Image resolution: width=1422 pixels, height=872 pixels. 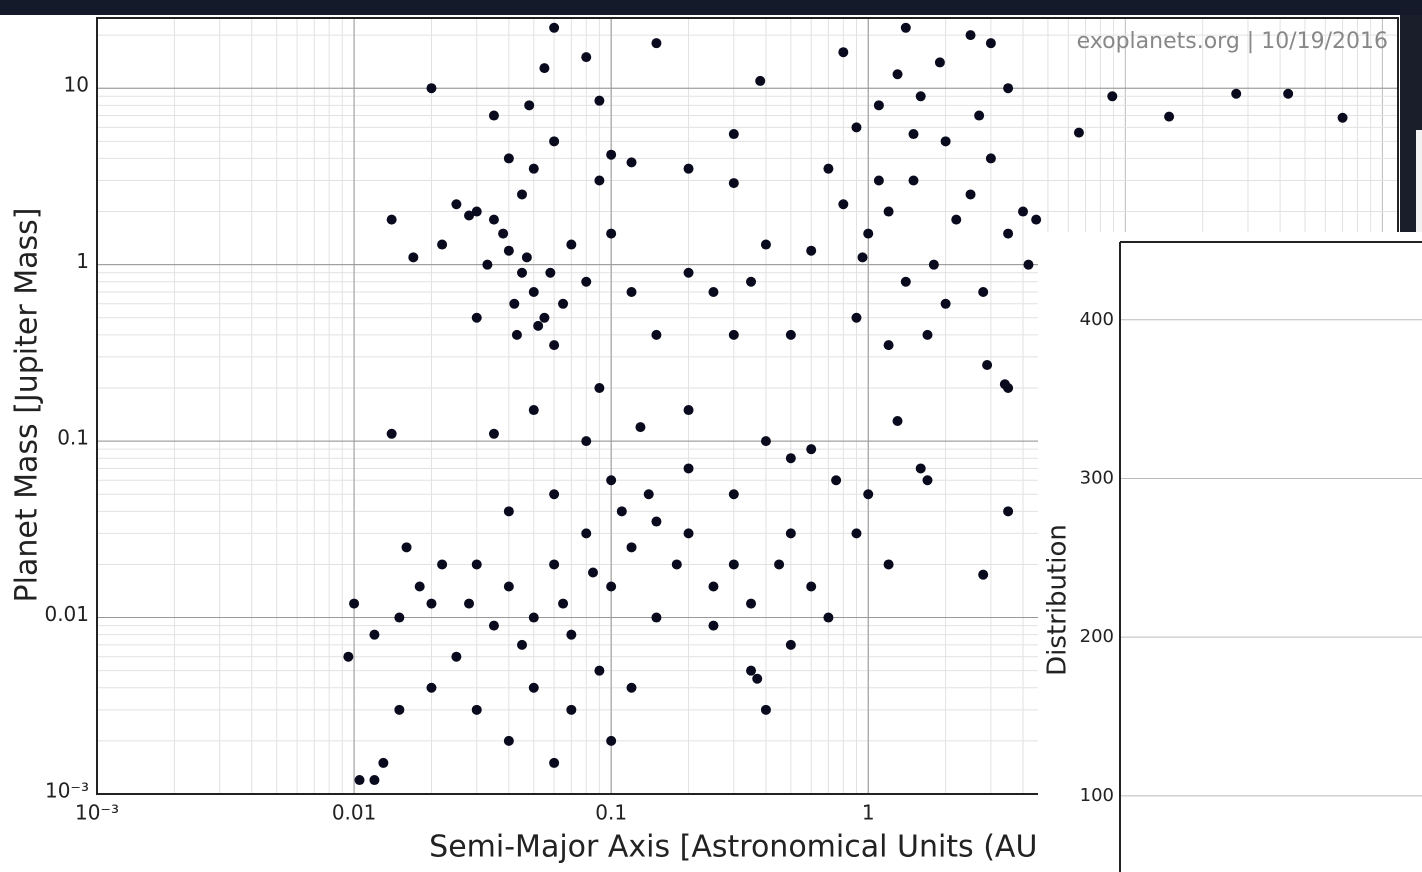 I want to click on y-tick-label: 10, so click(x=76, y=85).